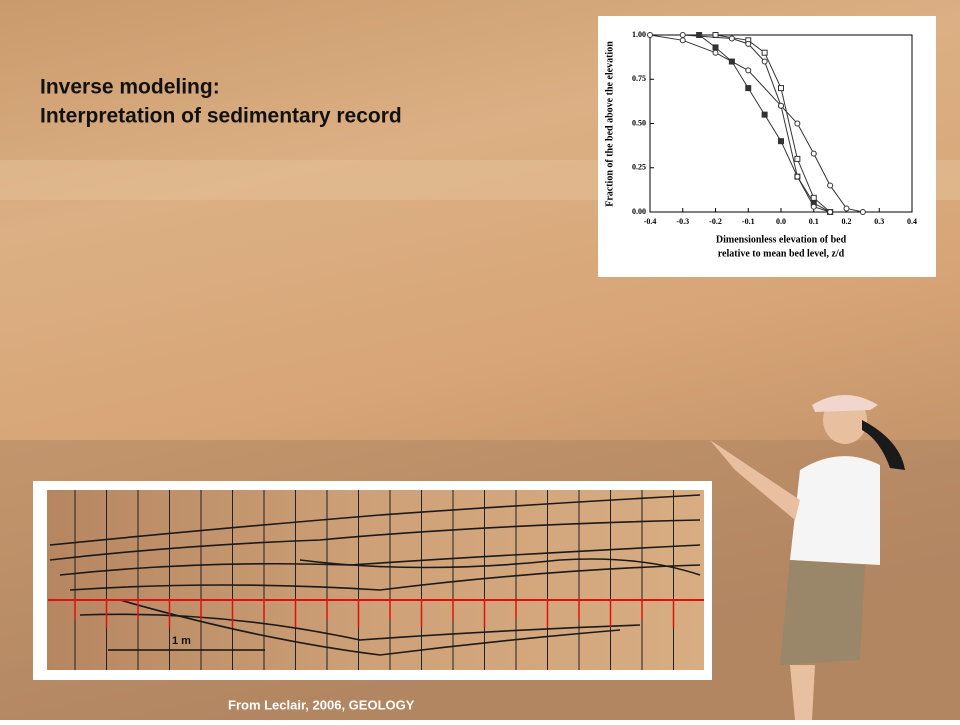 The width and height of the screenshot is (960, 725). Describe the element at coordinates (814, 221) in the screenshot. I see `x-tick-label: 0.1` at that location.